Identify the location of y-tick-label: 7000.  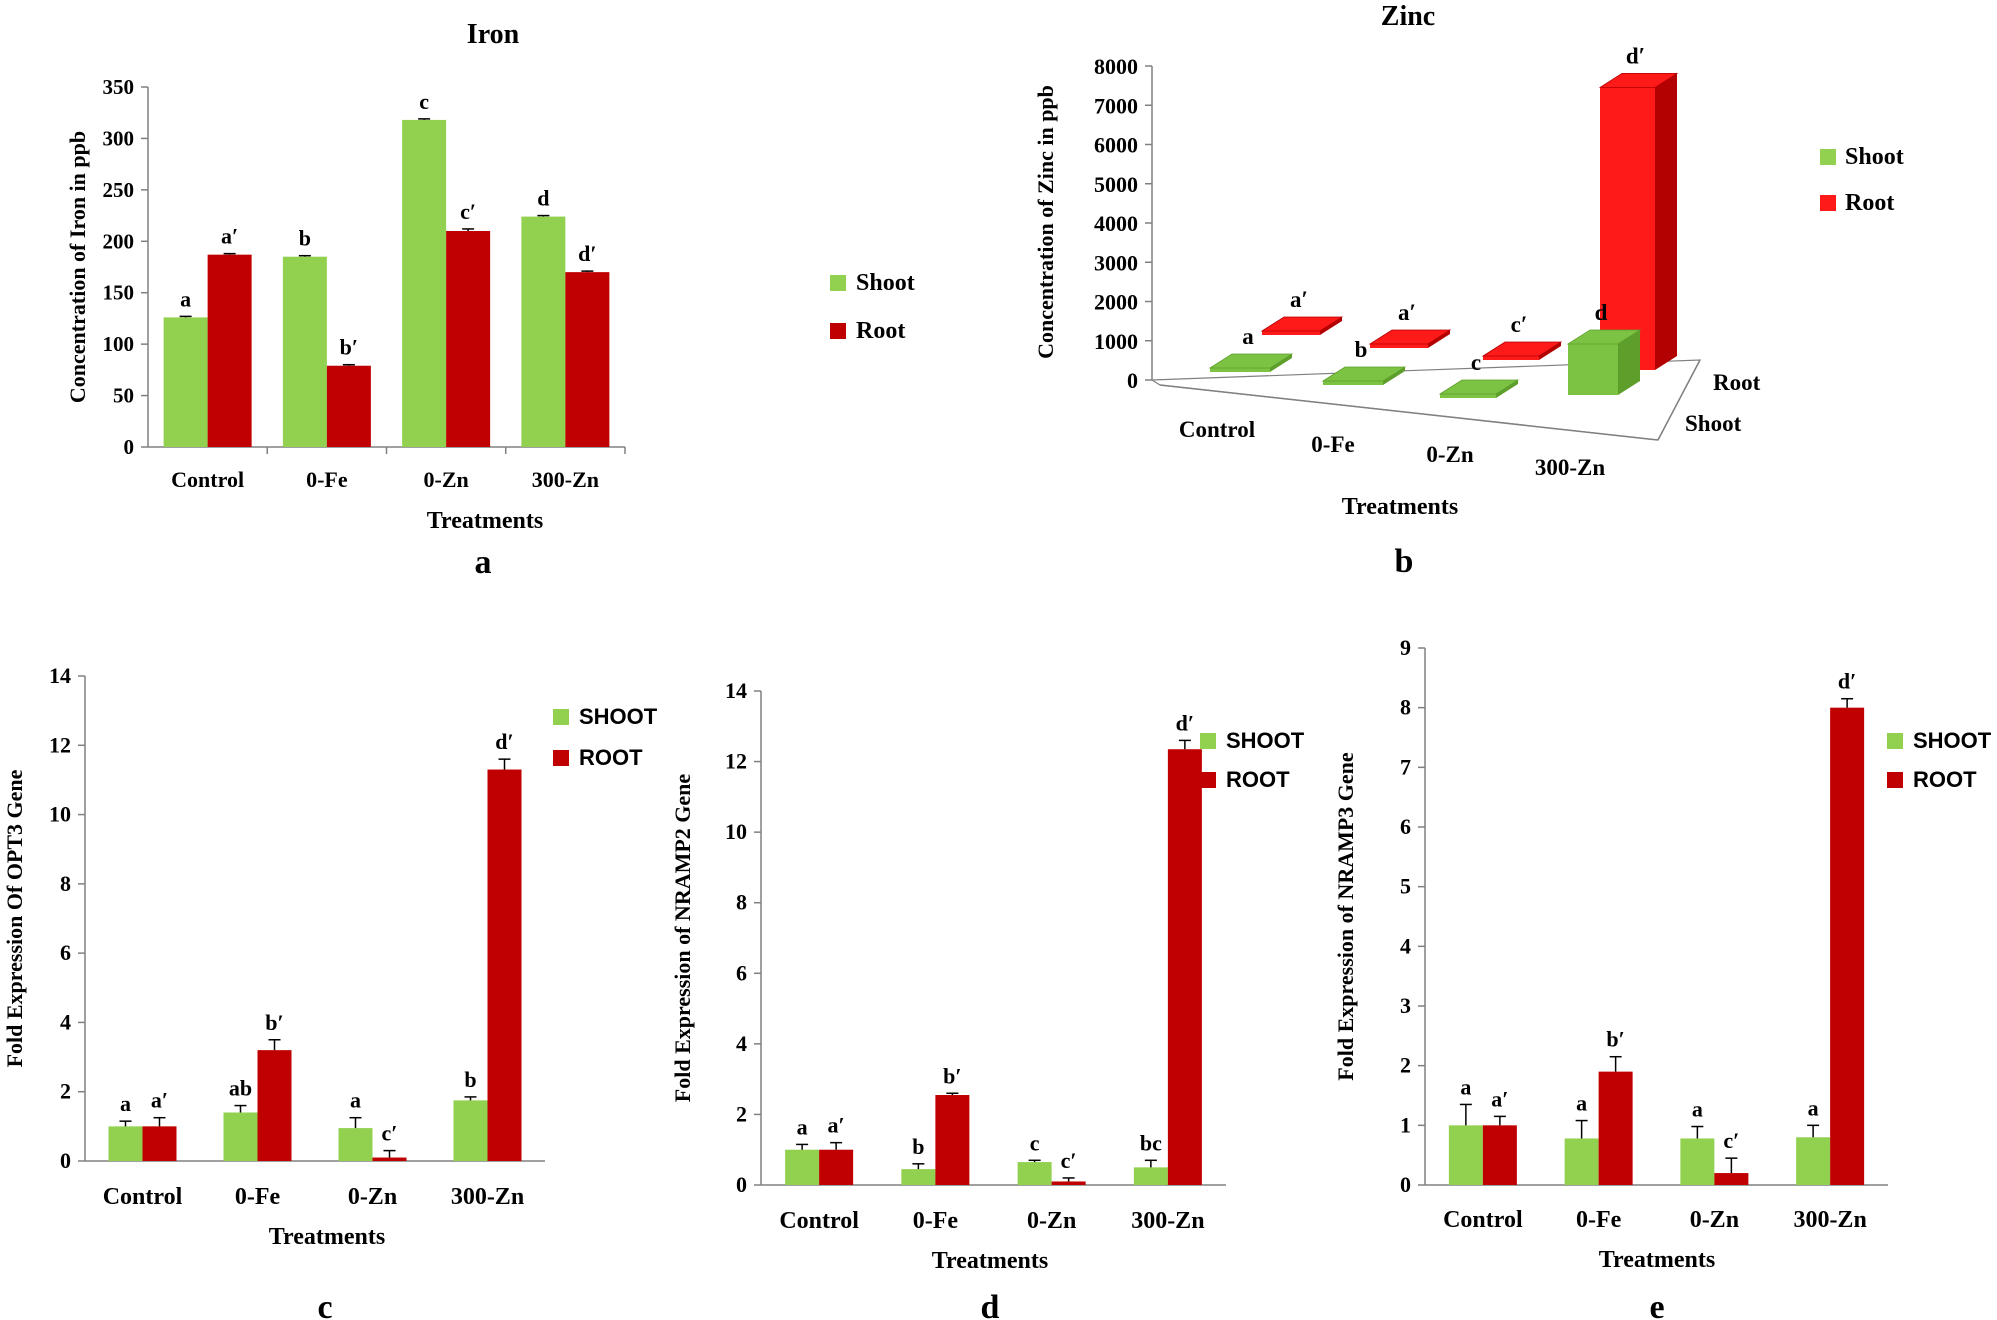
(1116, 105).